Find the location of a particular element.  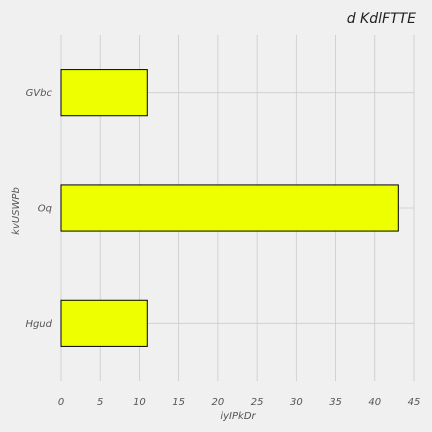

bar-oq is located at coordinates (229, 208).